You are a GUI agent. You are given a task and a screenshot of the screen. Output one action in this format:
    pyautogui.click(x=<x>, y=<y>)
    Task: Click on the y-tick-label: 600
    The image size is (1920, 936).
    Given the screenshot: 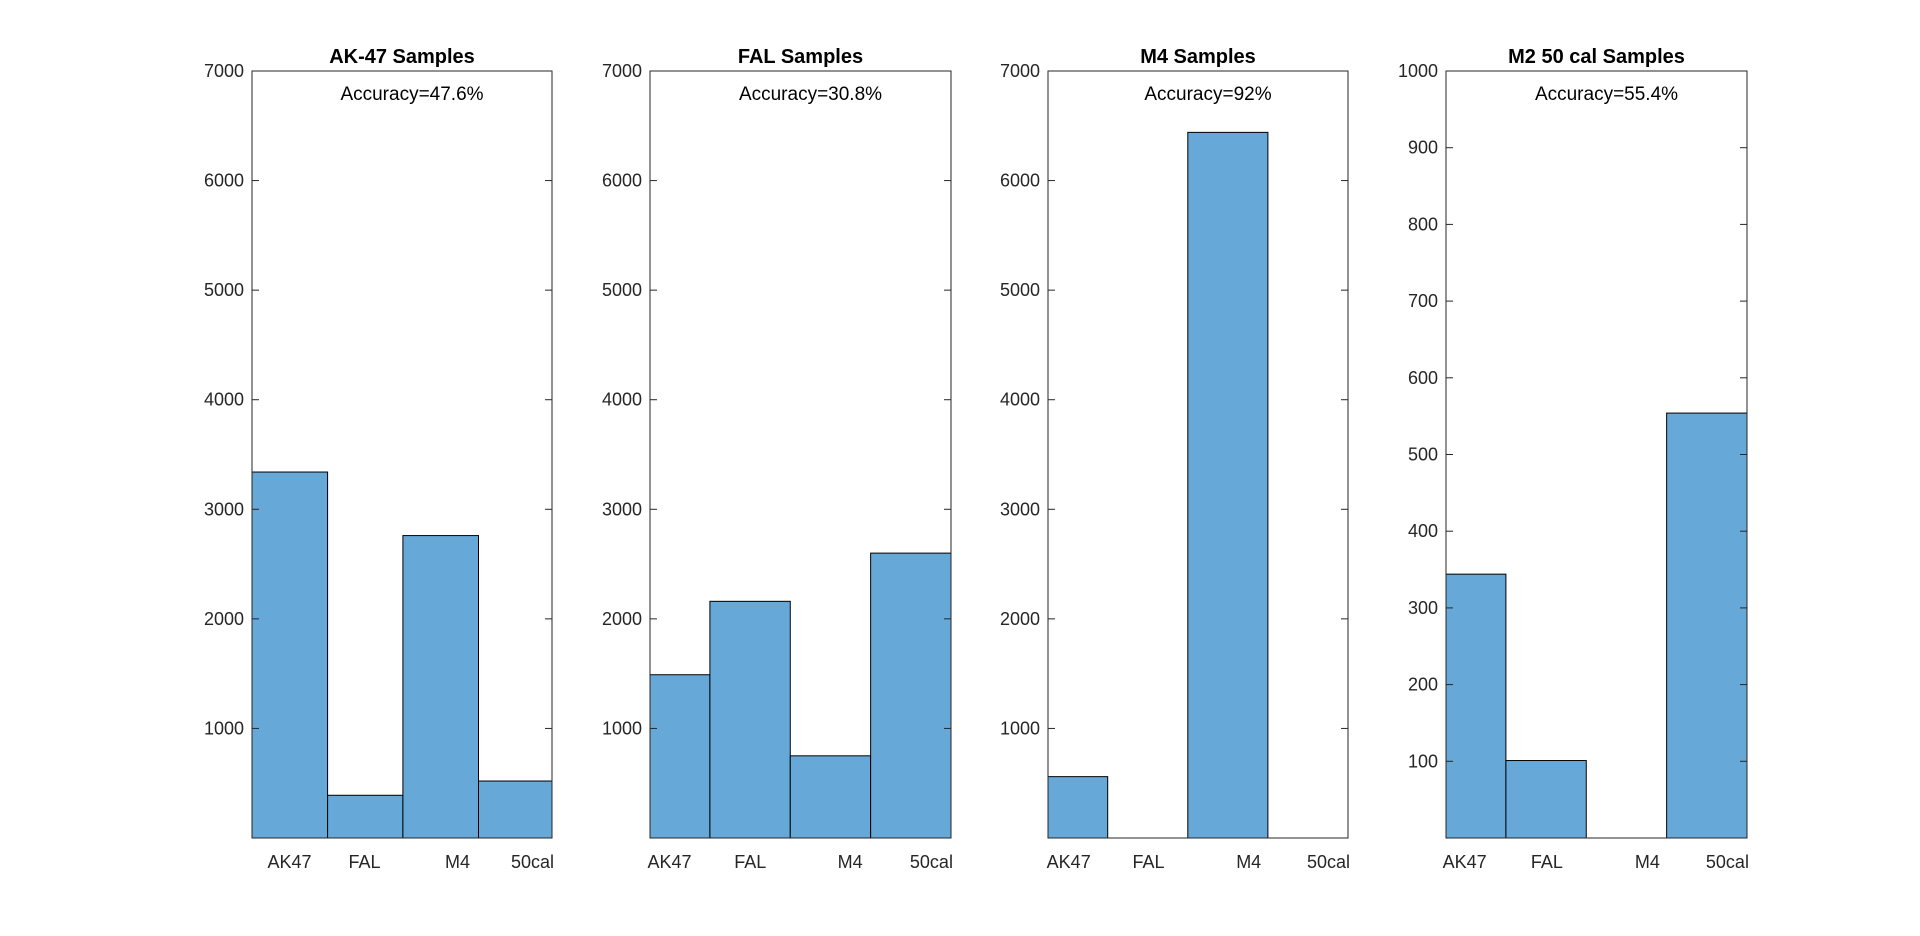 What is the action you would take?
    pyautogui.click(x=1423, y=378)
    